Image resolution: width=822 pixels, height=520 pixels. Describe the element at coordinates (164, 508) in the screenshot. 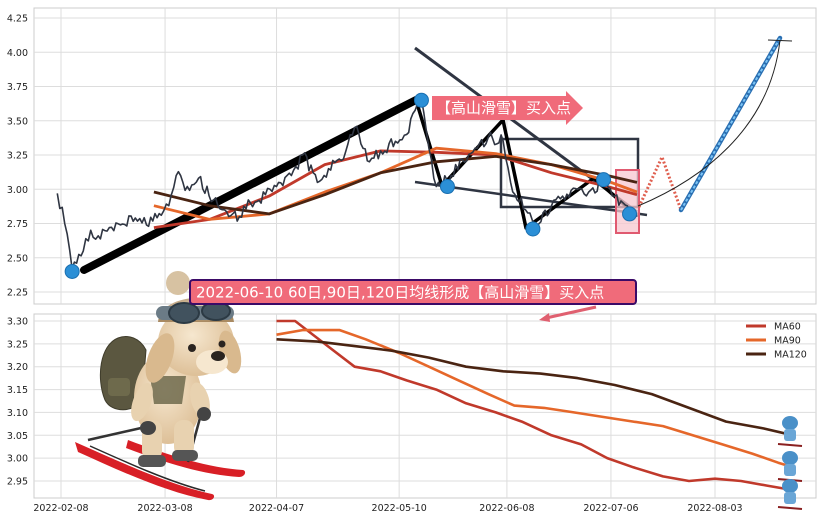

I see `x-tick-label: 2022-03-08` at that location.